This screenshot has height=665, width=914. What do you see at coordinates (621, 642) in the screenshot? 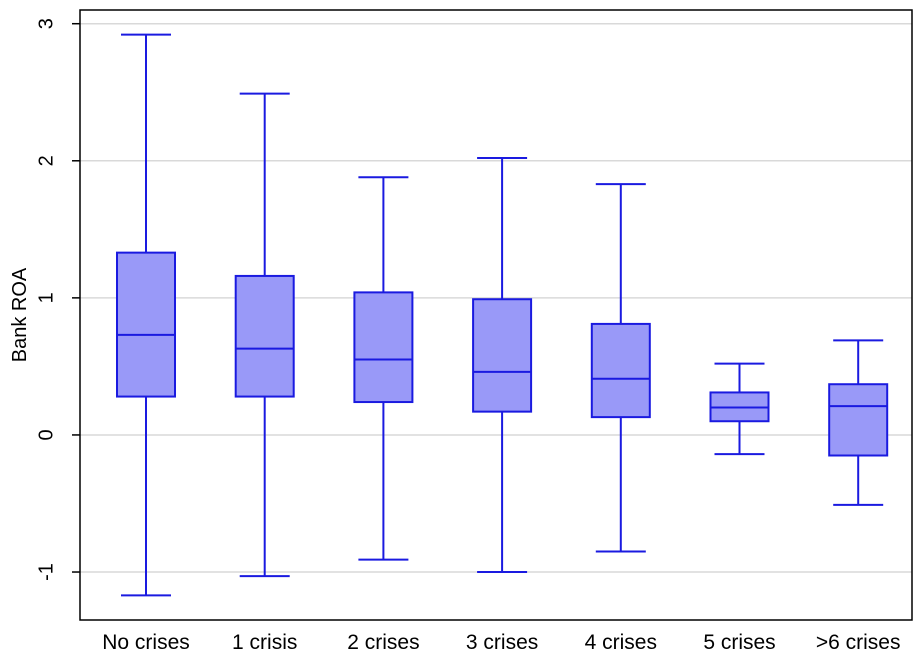
I see `x-tick-label: 4 crises` at bounding box center [621, 642].